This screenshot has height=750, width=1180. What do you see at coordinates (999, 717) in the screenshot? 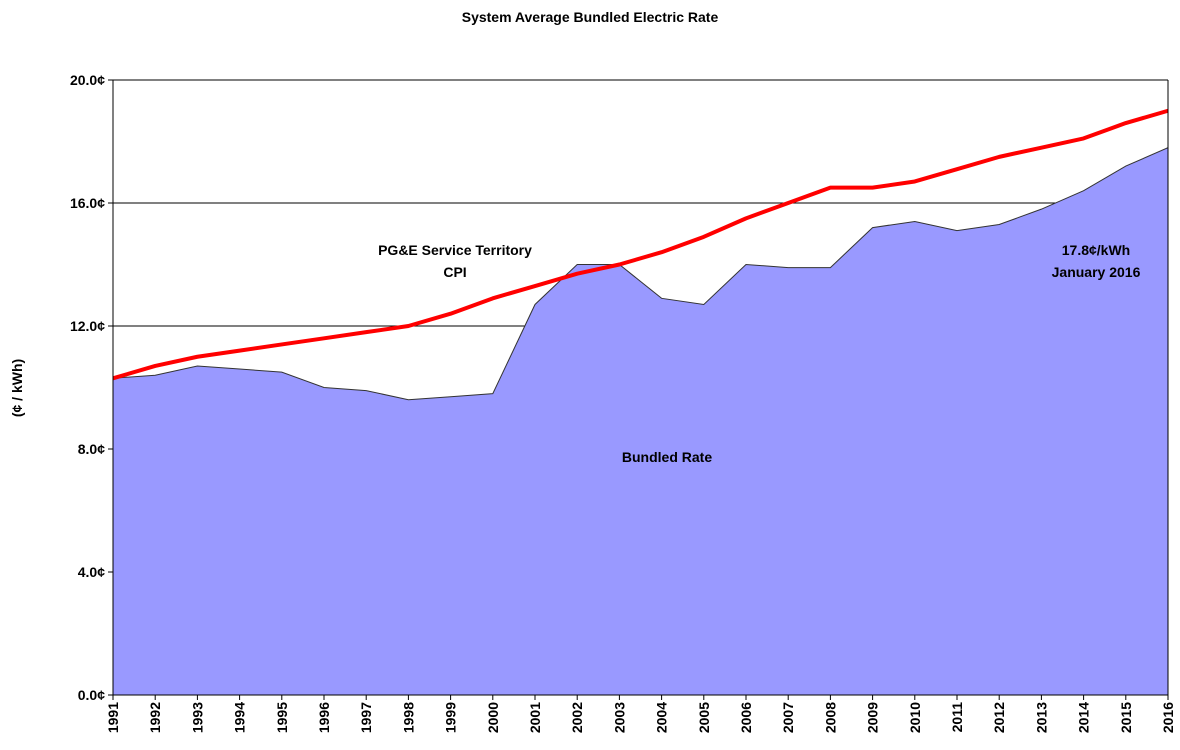
I see `x-tick-label: 2012` at bounding box center [999, 717].